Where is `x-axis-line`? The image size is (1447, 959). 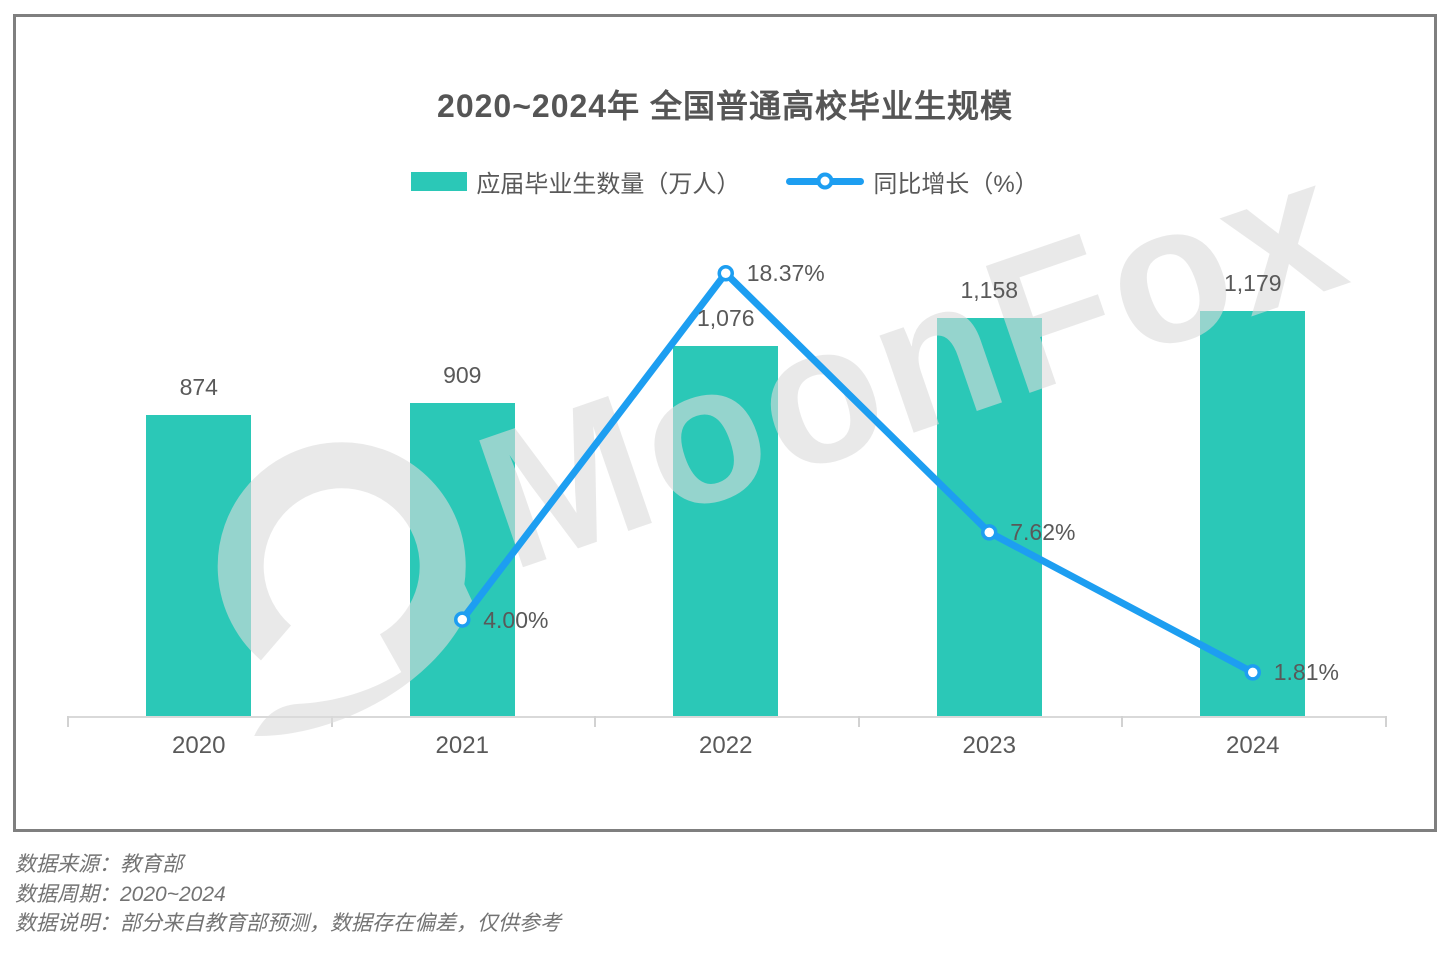 x-axis-line is located at coordinates (726, 717).